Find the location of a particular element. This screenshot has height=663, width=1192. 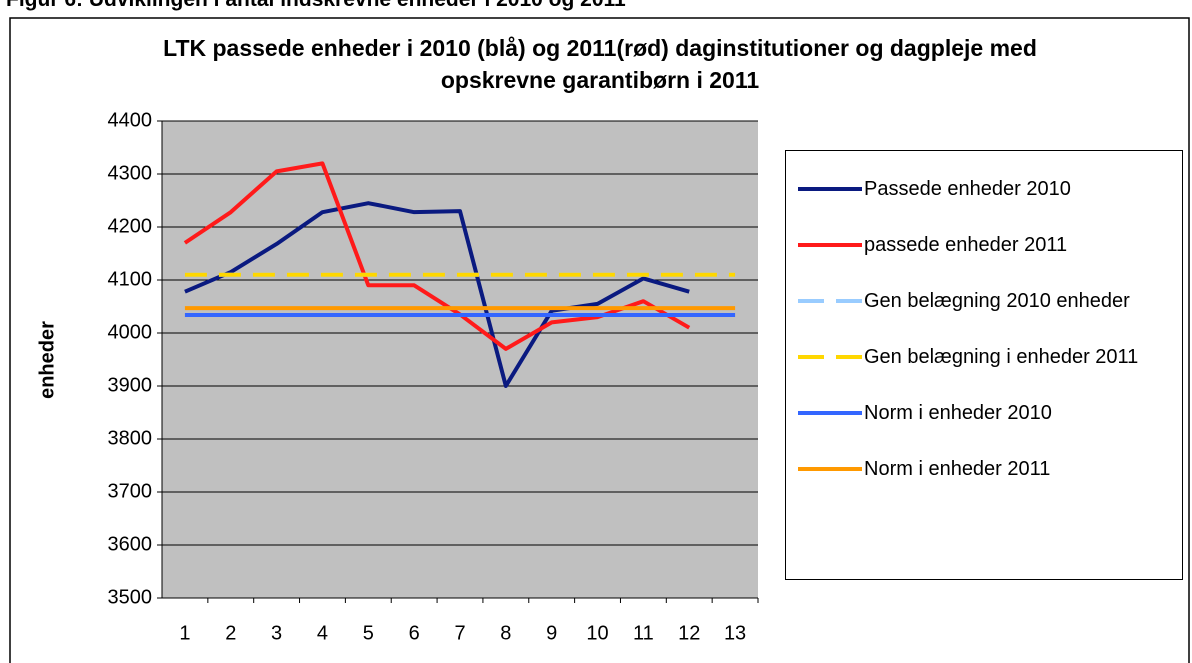

y-tick-label: 4400 is located at coordinates (130, 120).